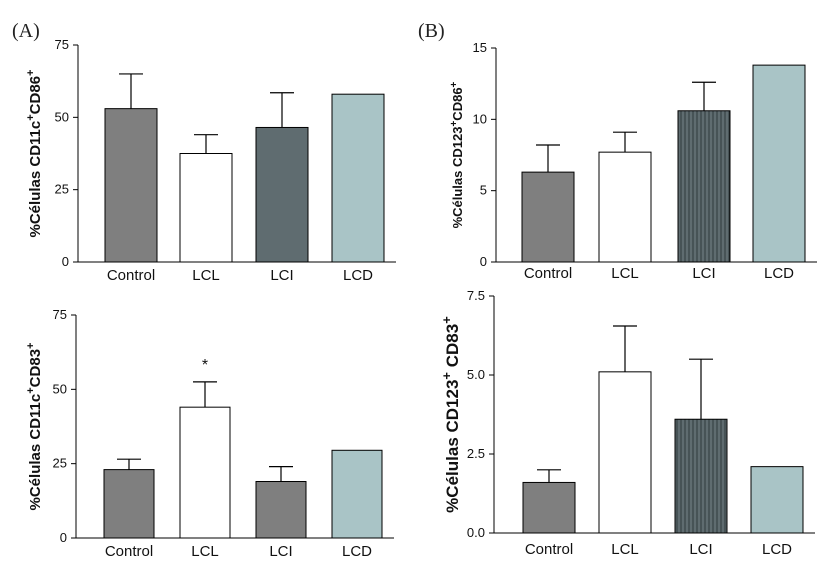 The width and height of the screenshot is (839, 569). I want to click on y-axis-title: %Células CD123+CD86+, so click(457, 154).